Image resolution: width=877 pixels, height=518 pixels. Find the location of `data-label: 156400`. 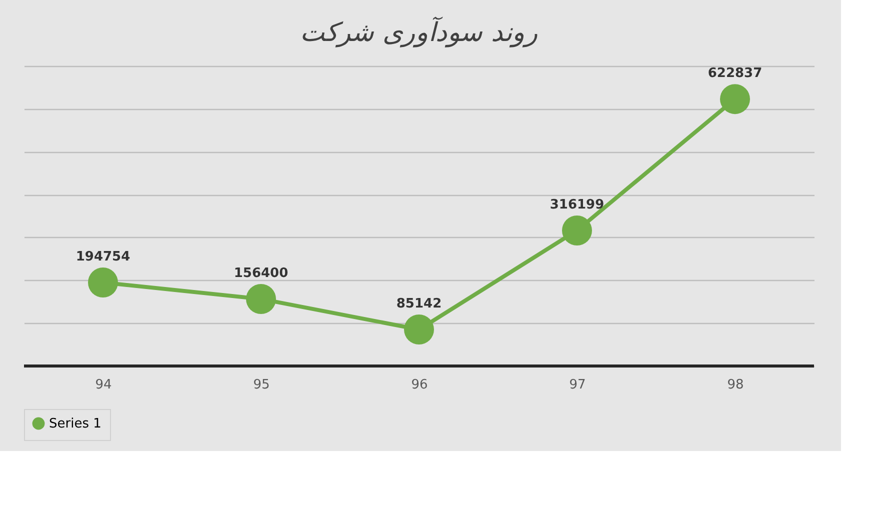

data-label: 156400 is located at coordinates (261, 273).